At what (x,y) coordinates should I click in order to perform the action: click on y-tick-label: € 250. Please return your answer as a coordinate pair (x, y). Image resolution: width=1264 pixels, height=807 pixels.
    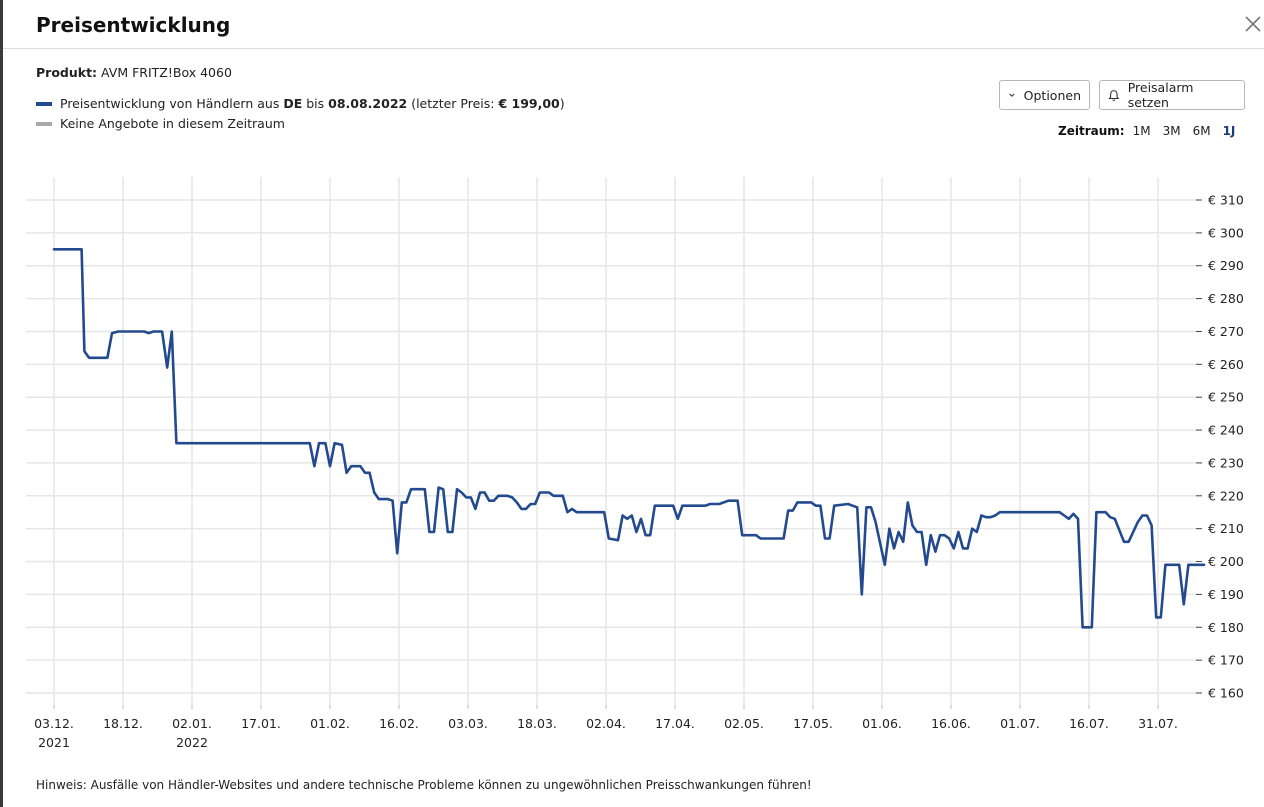
    Looking at the image, I should click on (1226, 397).